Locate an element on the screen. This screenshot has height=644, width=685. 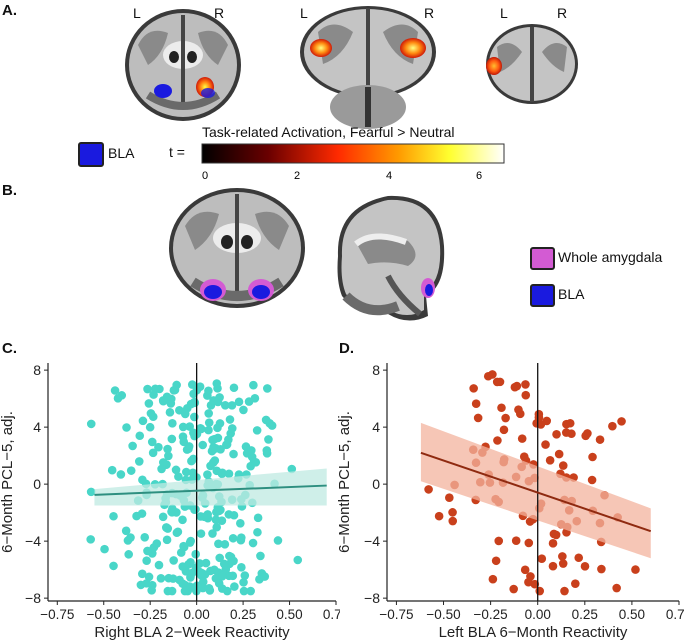
bla-swatch is located at coordinates (542, 295).